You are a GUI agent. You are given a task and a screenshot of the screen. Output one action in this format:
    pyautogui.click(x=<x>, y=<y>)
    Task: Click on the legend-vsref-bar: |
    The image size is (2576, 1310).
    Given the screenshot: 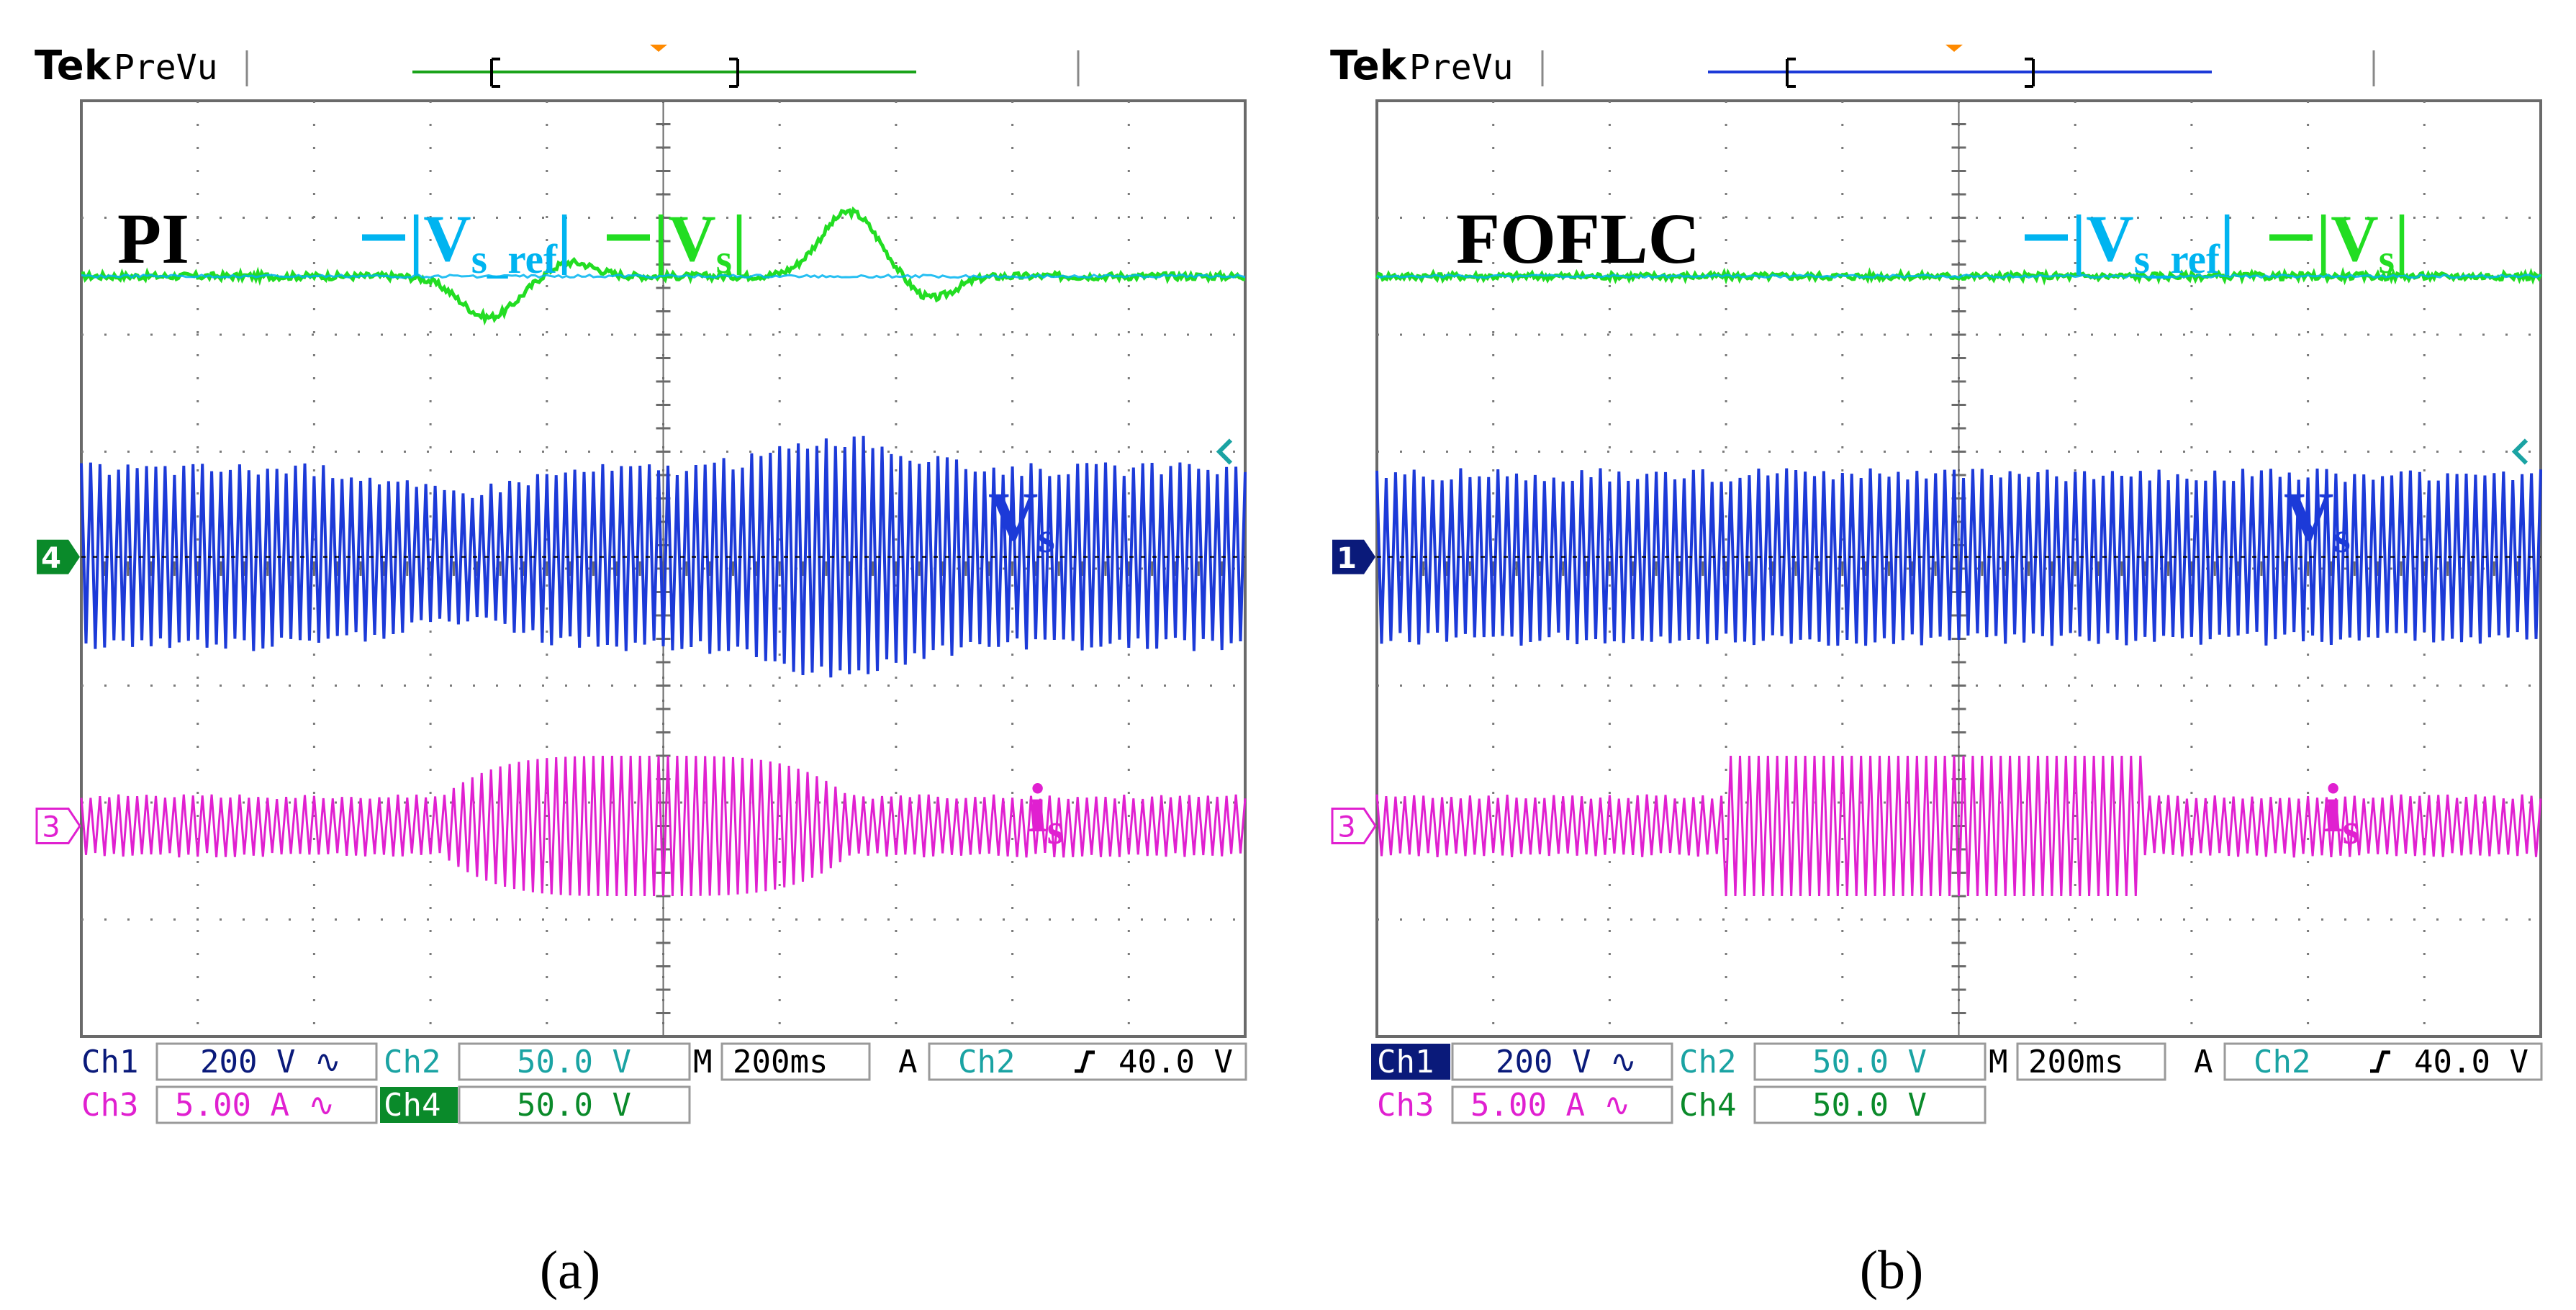 What is the action you would take?
    pyautogui.click(x=2078, y=238)
    